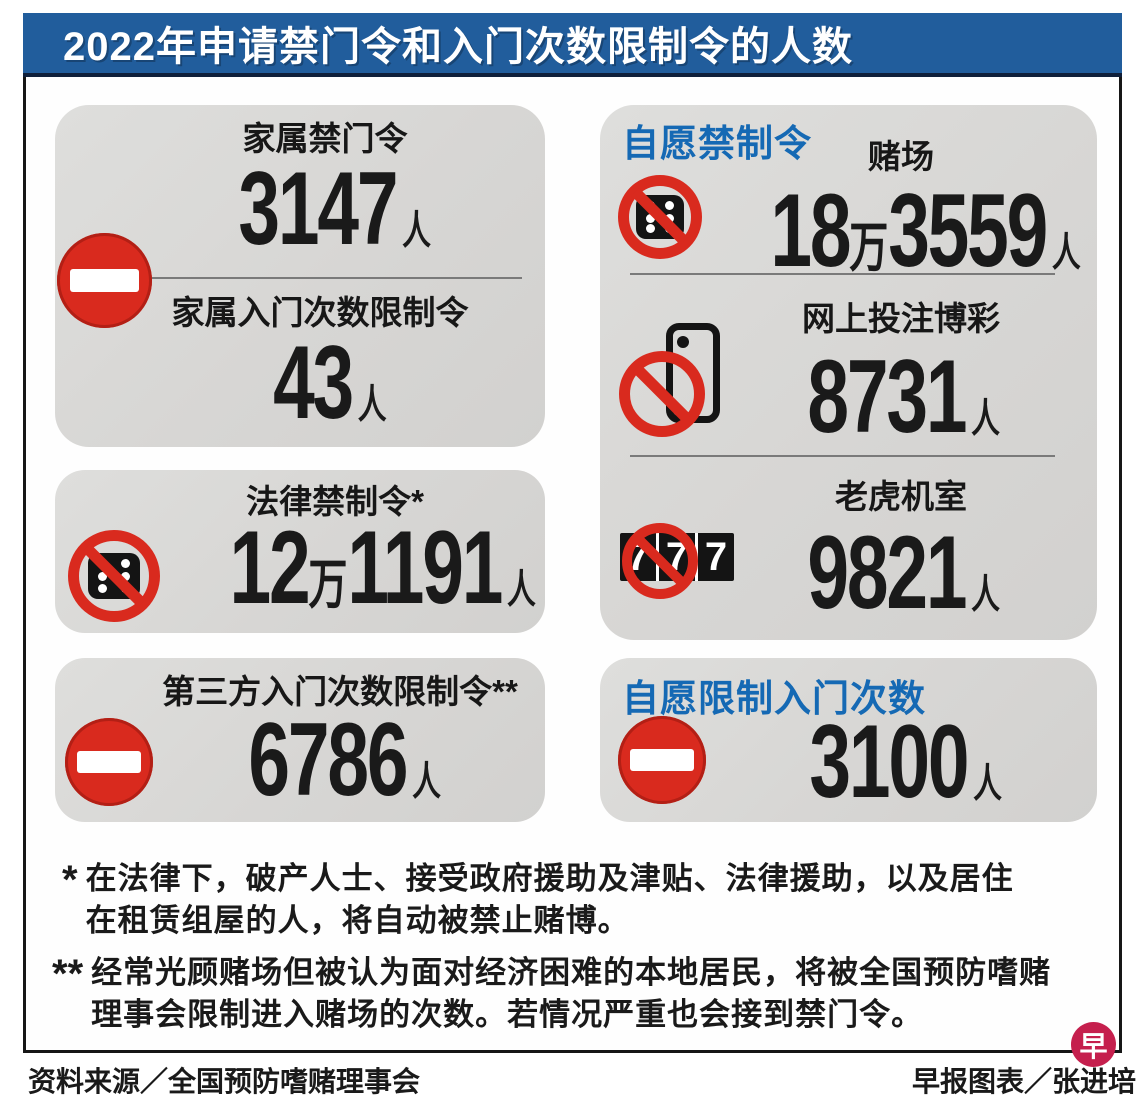 Image resolution: width=1140 pixels, height=1100 pixels. Describe the element at coordinates (70, 880) in the screenshot. I see `footnote-marker: *` at that location.